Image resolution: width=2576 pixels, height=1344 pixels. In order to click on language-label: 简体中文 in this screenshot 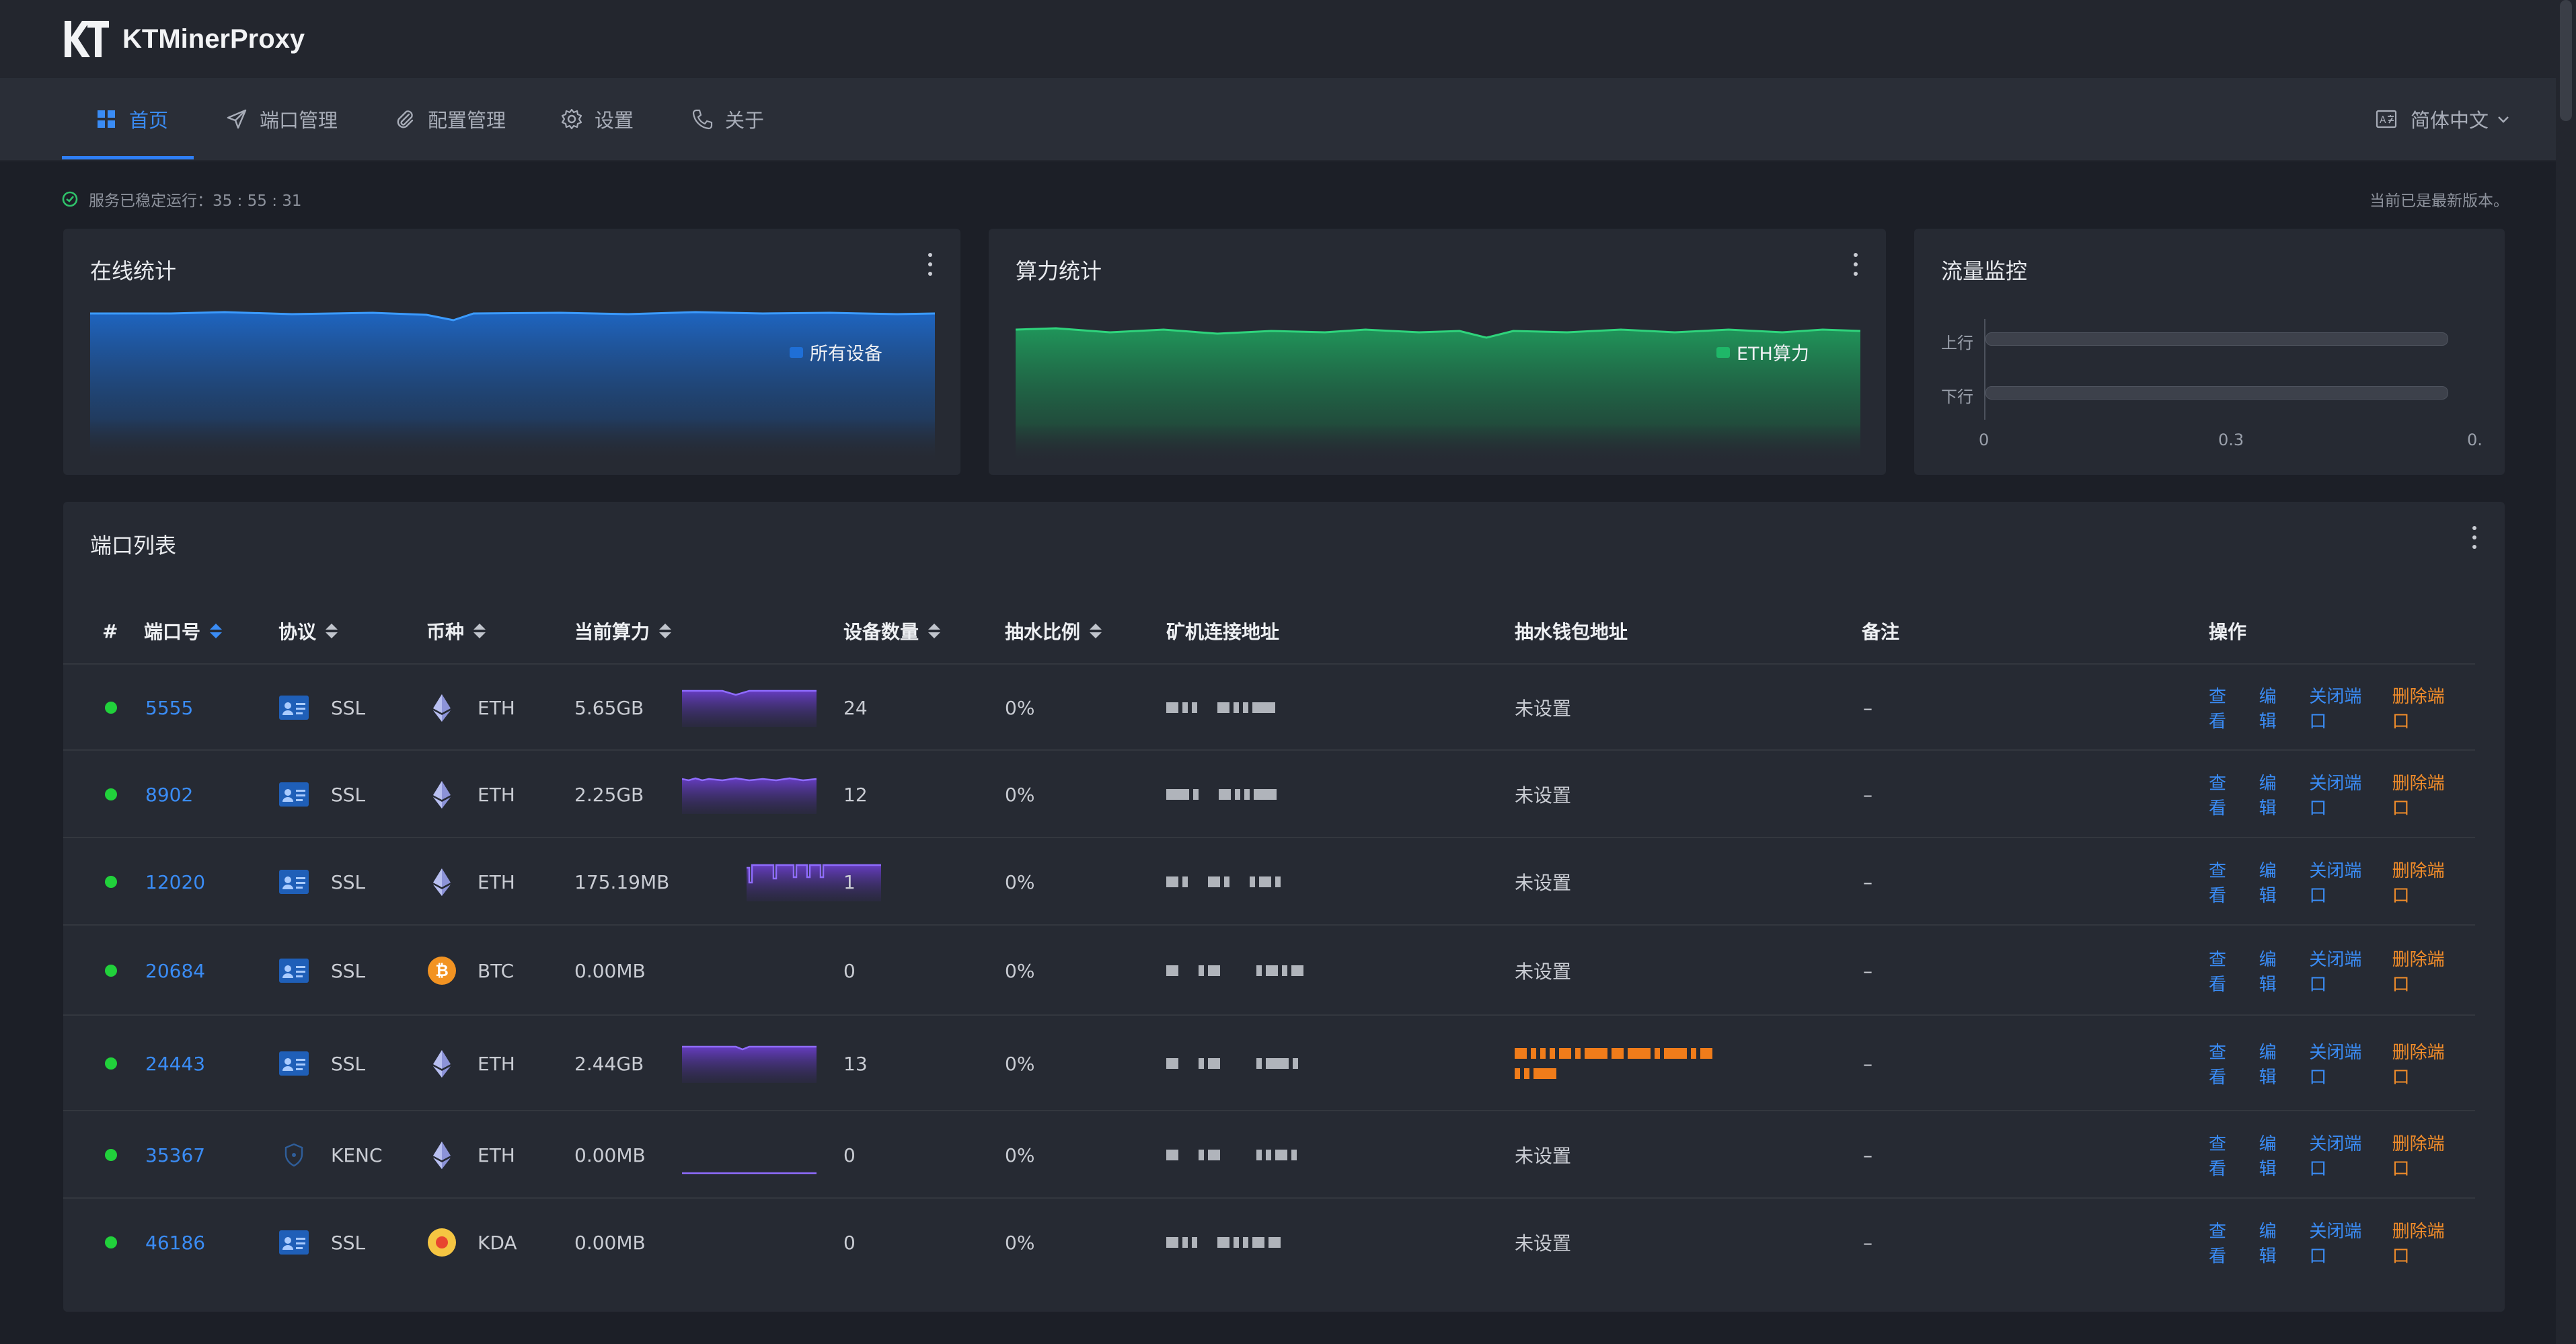, I will do `click(2449, 120)`.